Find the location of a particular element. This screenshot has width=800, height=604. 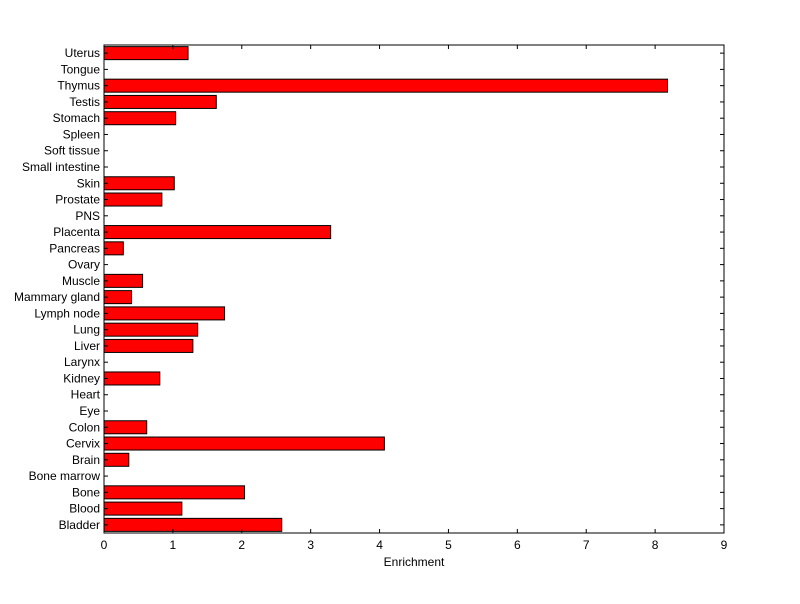

x-tick-label: 3 is located at coordinates (310, 545).